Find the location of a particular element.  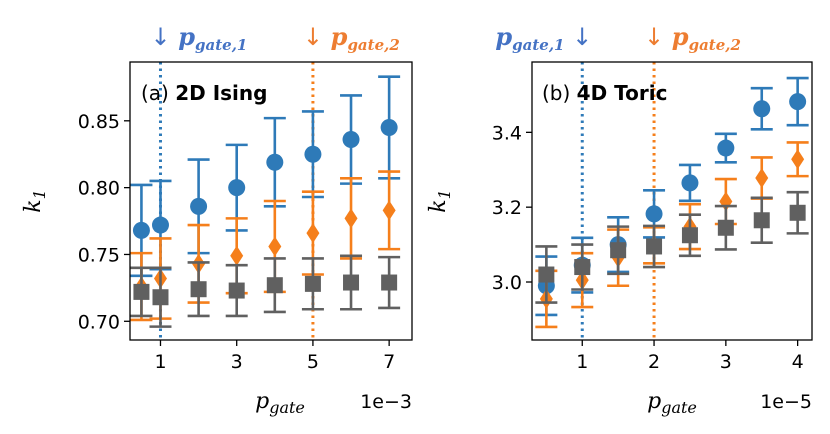

y-tick-label: 3.0 is located at coordinates (507, 283).